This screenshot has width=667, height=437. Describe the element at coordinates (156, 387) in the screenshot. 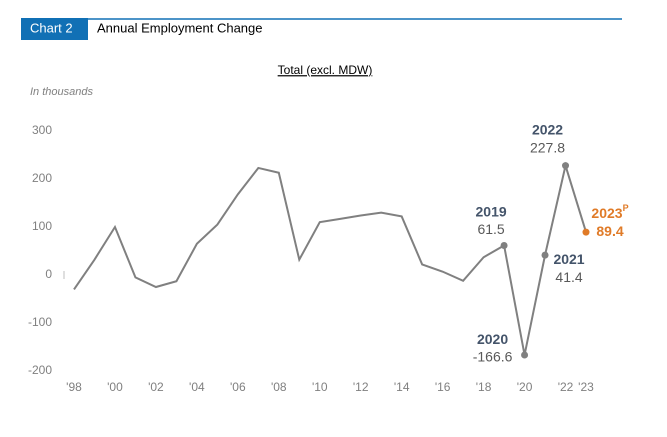

I see `x-tick-label: '02` at that location.